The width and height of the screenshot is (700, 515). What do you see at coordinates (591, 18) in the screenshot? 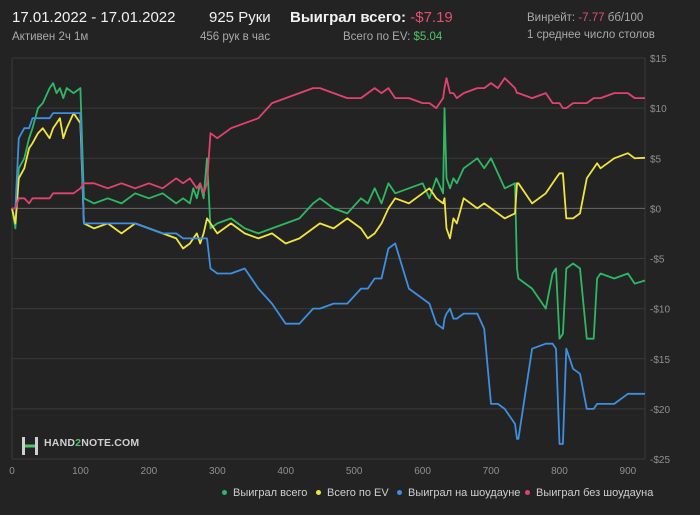
I see `winrate-value: -7.77` at bounding box center [591, 18].